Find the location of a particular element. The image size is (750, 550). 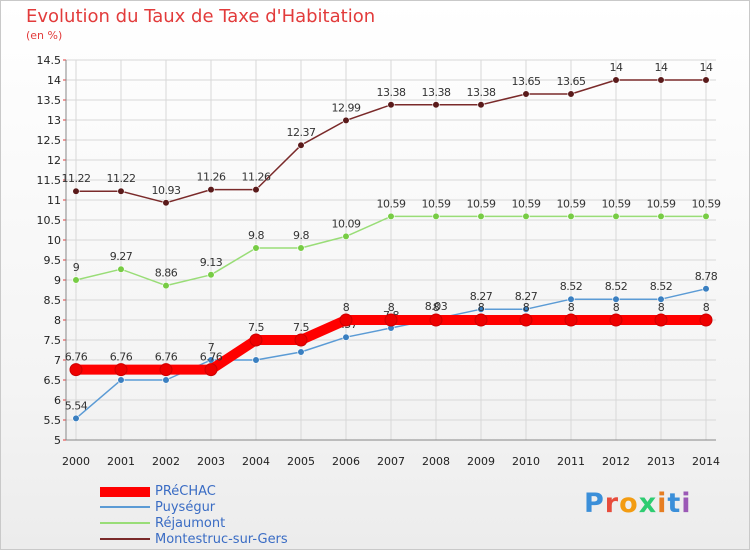

y-tick-label: 9.5 is located at coordinates (53, 260).